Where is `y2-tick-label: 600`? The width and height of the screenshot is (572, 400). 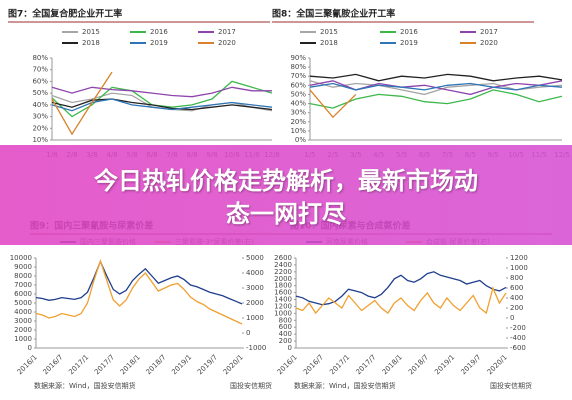
y2-tick-label: 600 is located at coordinates (516, 288).